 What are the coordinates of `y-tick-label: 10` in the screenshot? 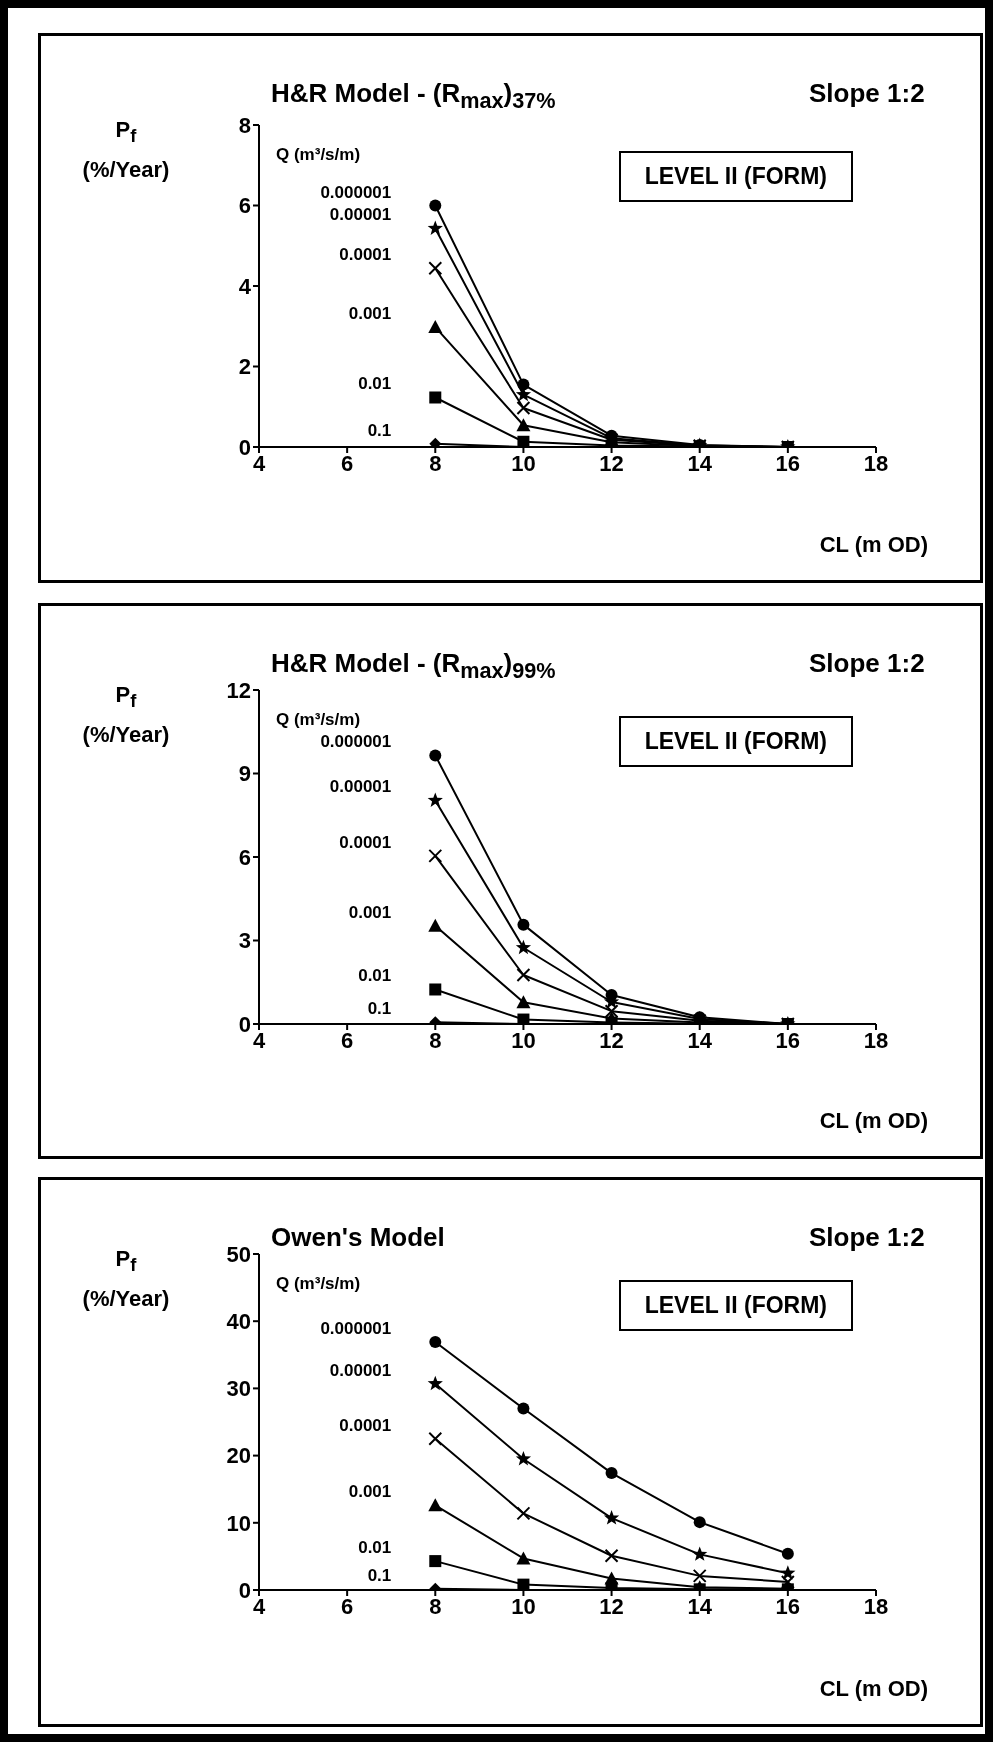 It's located at (238, 1523).